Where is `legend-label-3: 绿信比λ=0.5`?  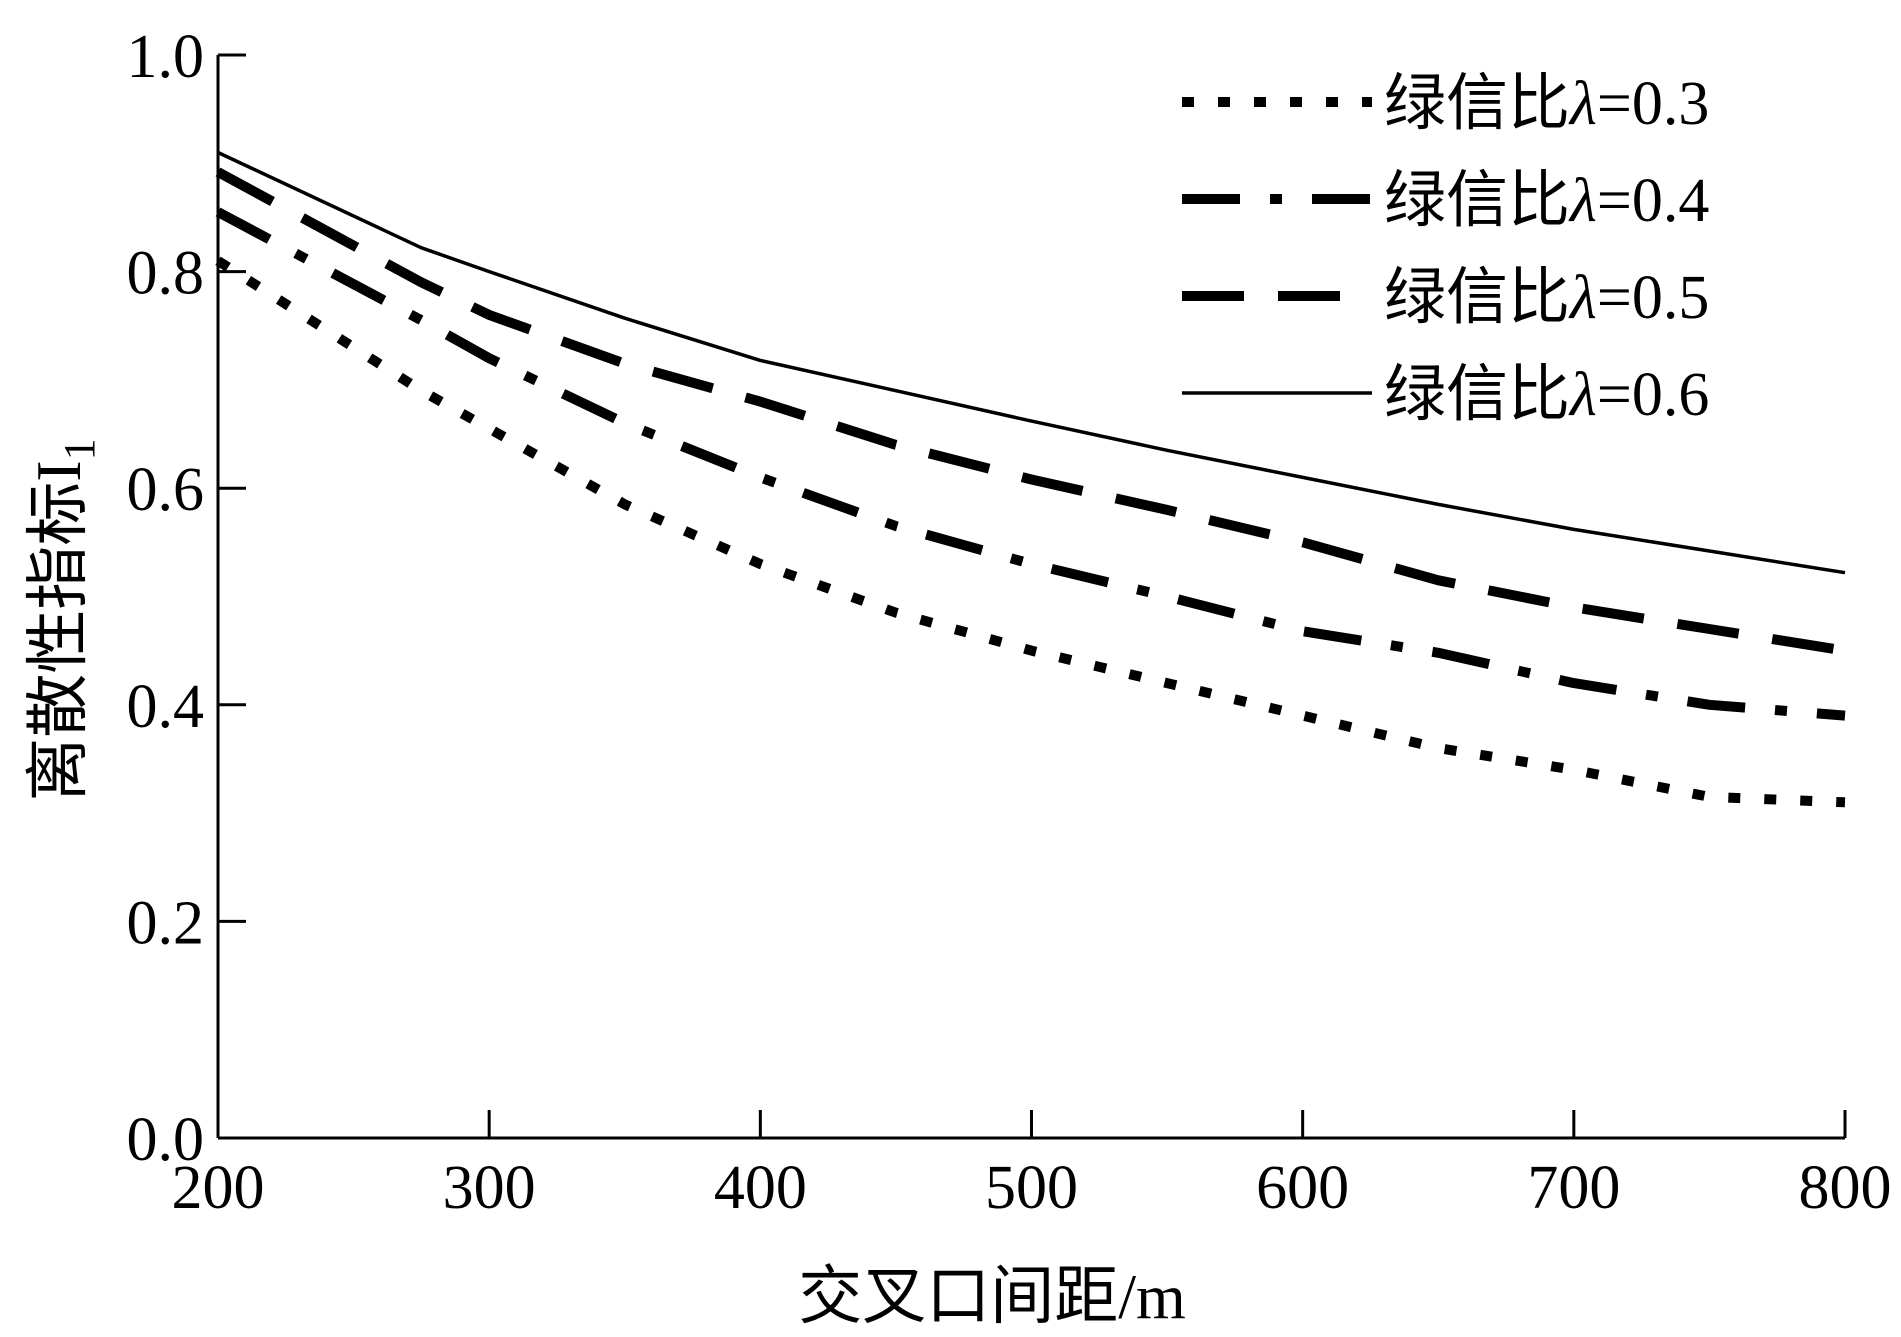
legend-label-3: 绿信比λ=0.5 is located at coordinates (1546, 298).